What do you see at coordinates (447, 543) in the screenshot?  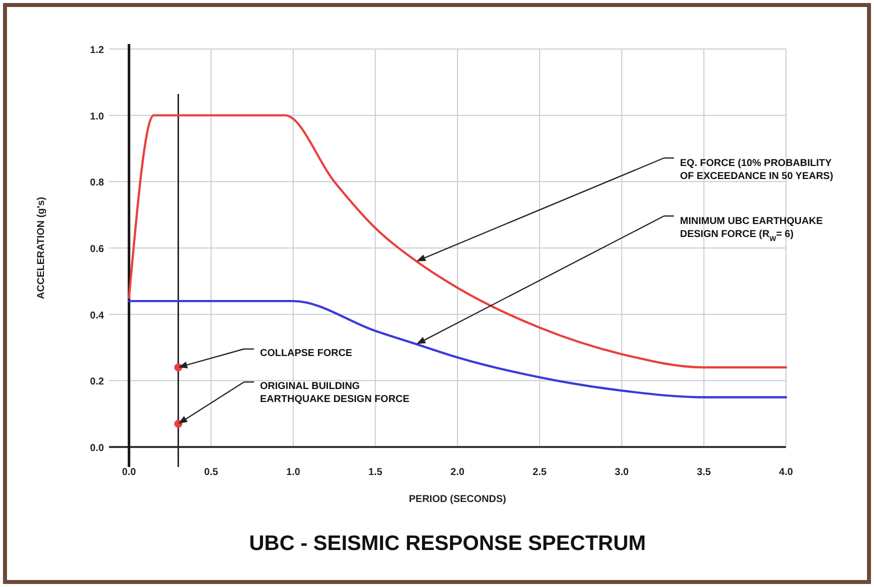 I see `text: UBC - SEISMIC RESPONSE SPECTRUM` at bounding box center [447, 543].